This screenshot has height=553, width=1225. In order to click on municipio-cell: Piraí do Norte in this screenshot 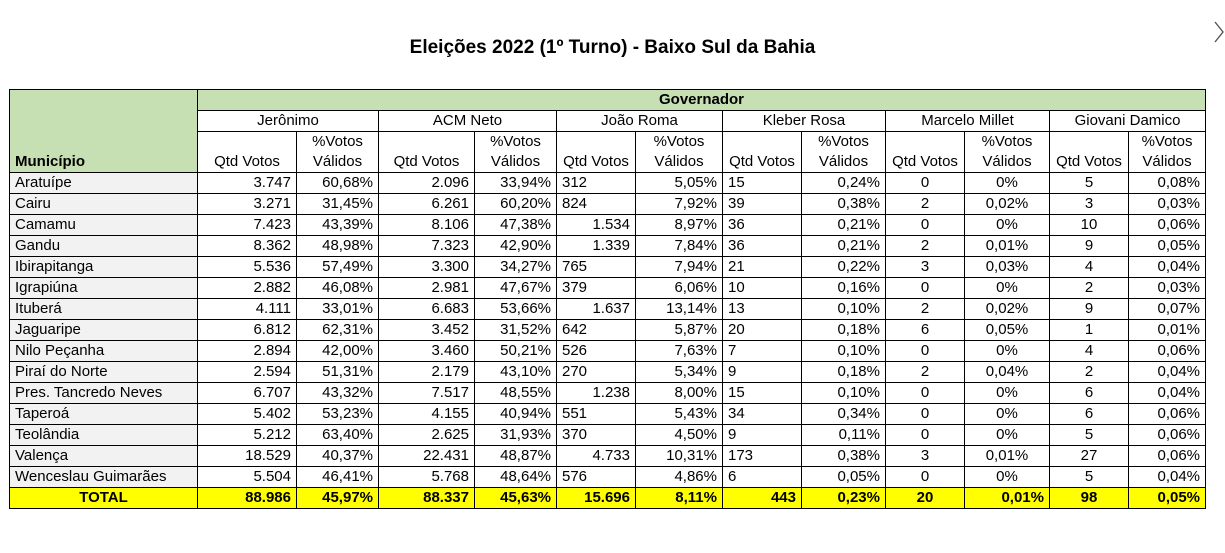, I will do `click(103, 372)`.